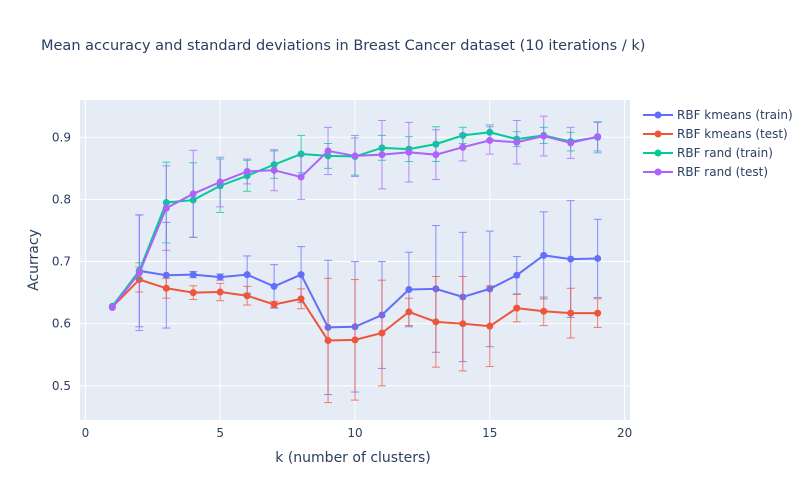 This screenshot has width=800, height=500. I want to click on x-tick-label: 0, so click(86, 433).